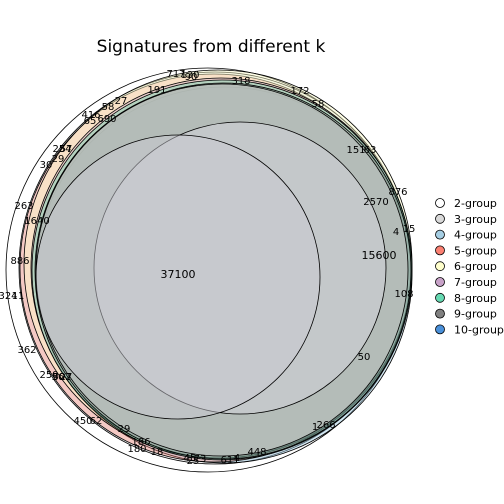  What do you see at coordinates (190, 458) in the screenshot?
I see `region-label: 45` at bounding box center [190, 458].